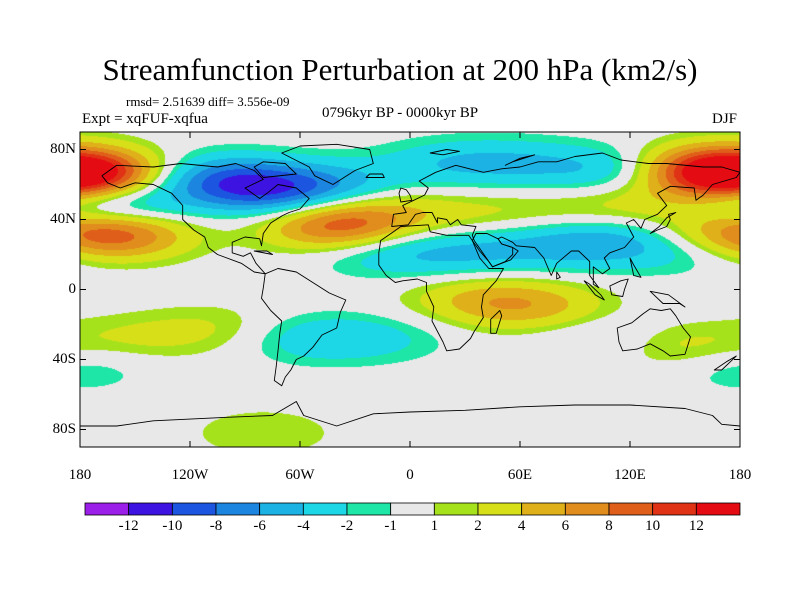  Describe the element at coordinates (492, 250) in the screenshot. I see `coastline-arabian-peninsula` at that location.